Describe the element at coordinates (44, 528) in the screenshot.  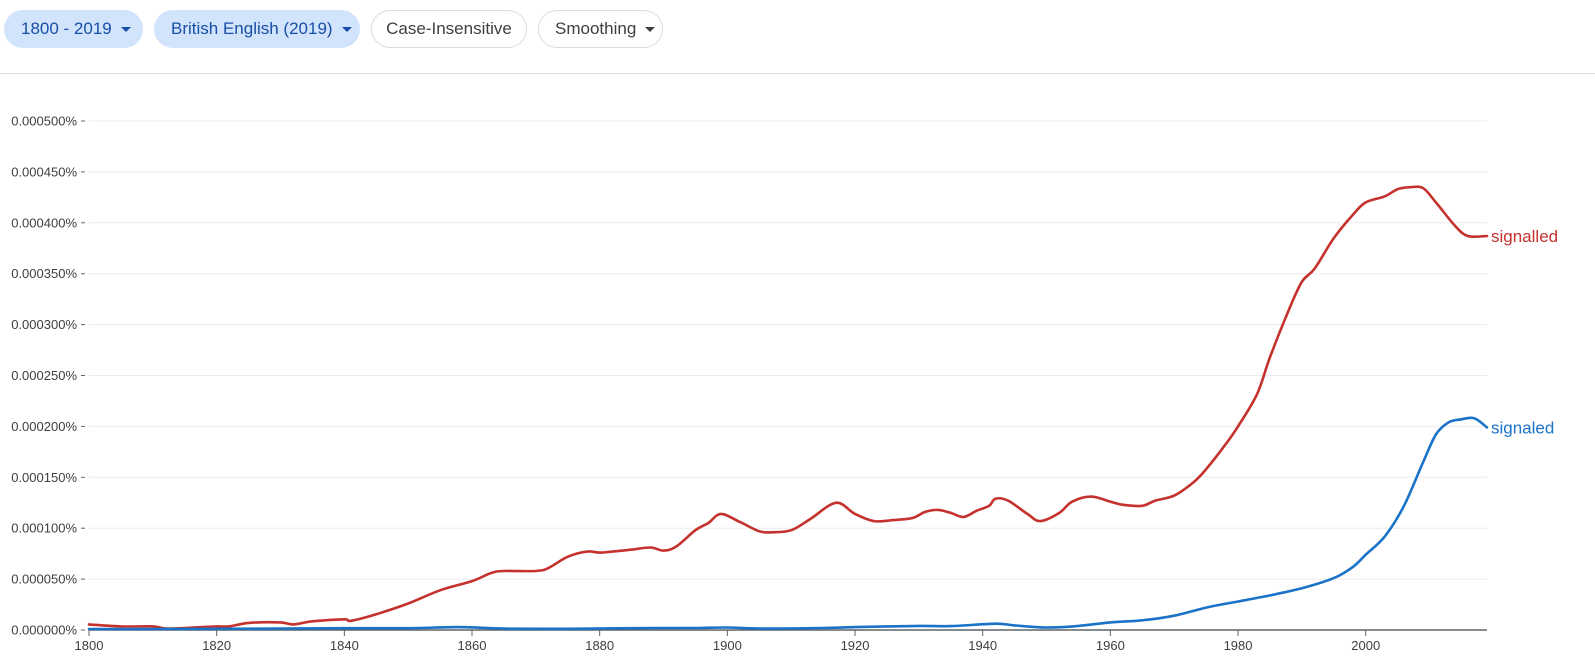
I see `y-tick-label: 0.000100%` at that location.